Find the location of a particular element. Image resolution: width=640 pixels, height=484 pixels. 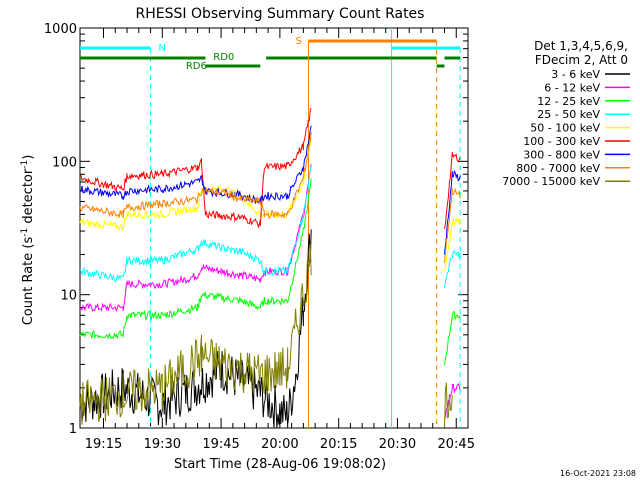

y-axis-label: Count Rate (s-1 detector-1) is located at coordinates (28, 240).